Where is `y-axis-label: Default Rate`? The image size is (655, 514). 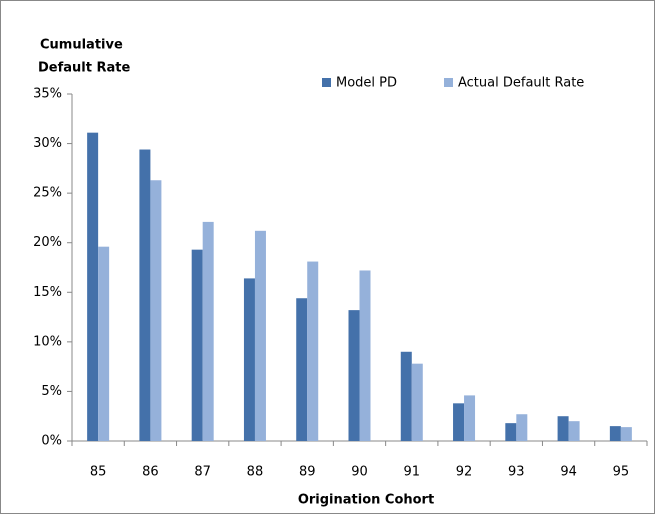
y-axis-label: Default Rate is located at coordinates (84, 68).